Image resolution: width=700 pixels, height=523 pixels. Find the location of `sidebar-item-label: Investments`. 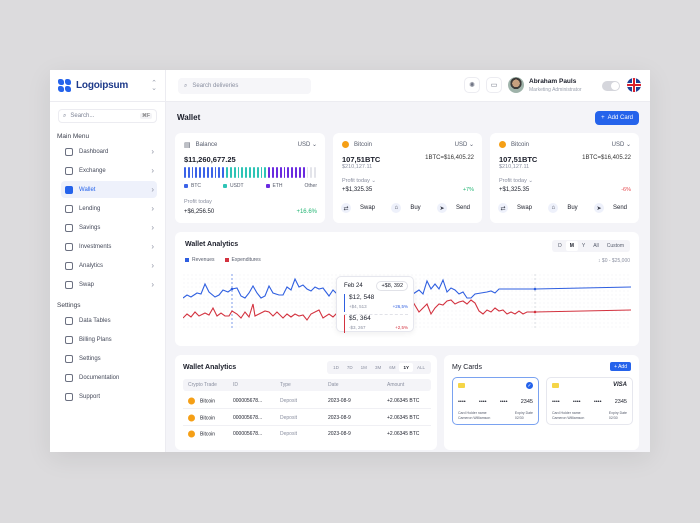

sidebar-item-label: Investments is located at coordinates (95, 246).